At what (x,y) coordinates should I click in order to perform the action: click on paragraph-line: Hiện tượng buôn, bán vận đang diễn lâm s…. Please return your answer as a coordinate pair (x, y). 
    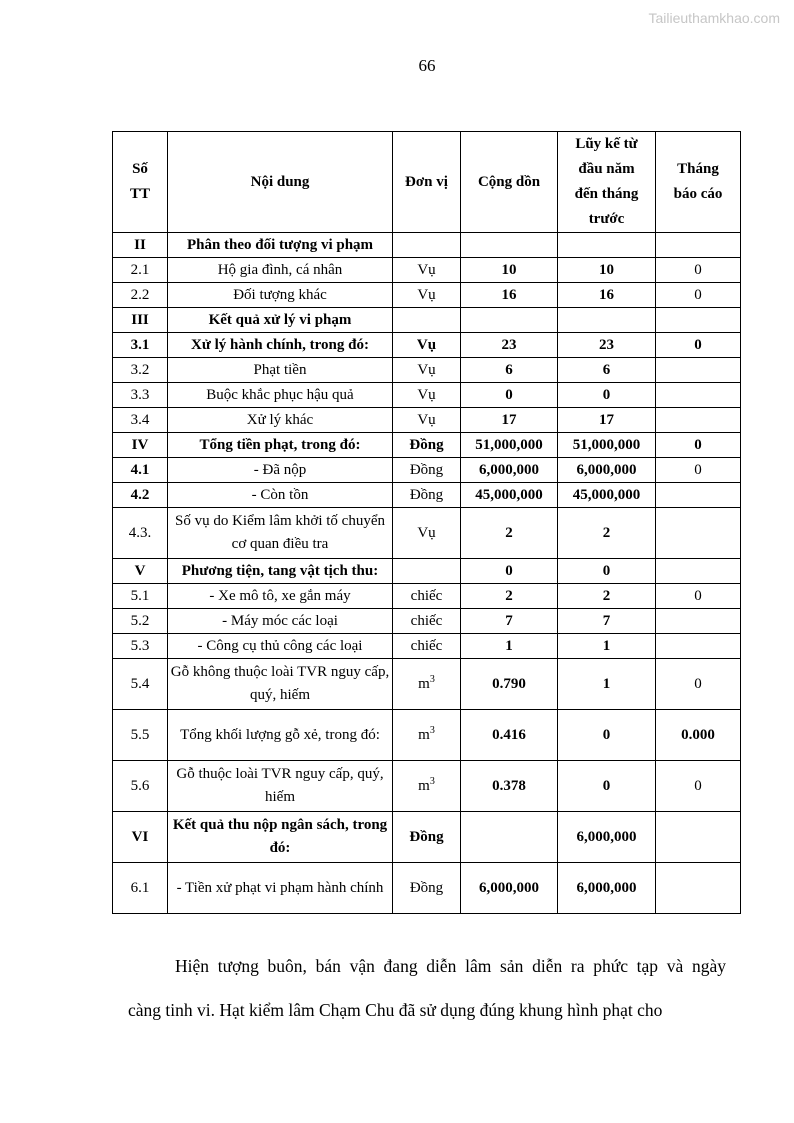
    Looking at the image, I should click on (450, 966).